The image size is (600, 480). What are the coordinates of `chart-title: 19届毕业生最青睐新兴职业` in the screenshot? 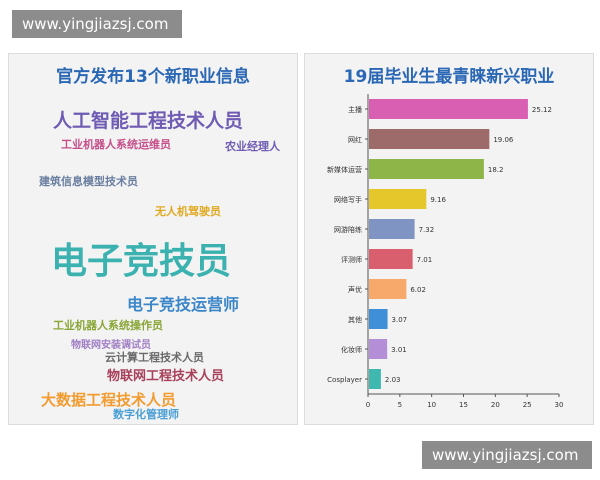 It's located at (449, 77).